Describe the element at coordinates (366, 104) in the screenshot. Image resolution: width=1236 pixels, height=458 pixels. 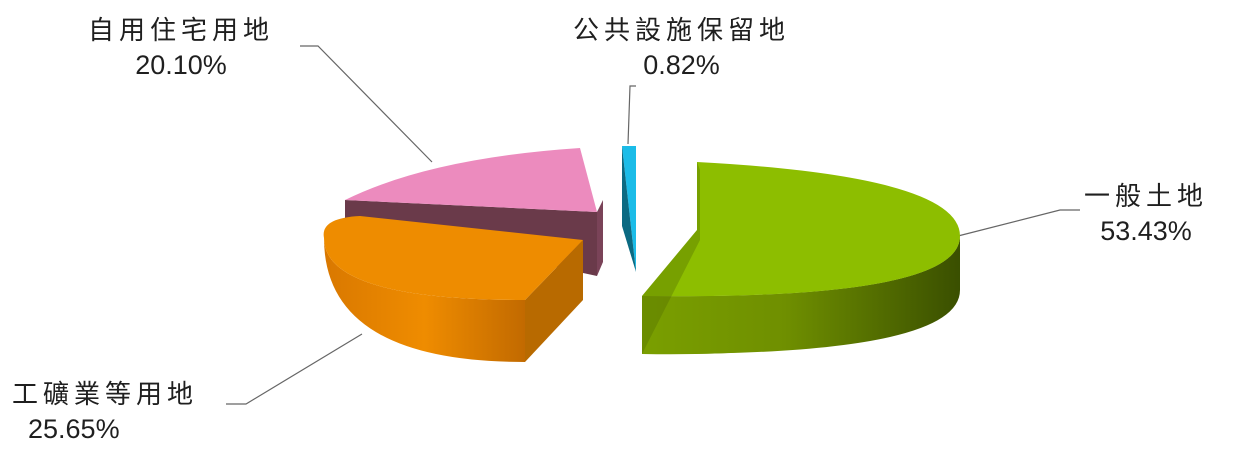
I see `leader-line-residential` at that location.